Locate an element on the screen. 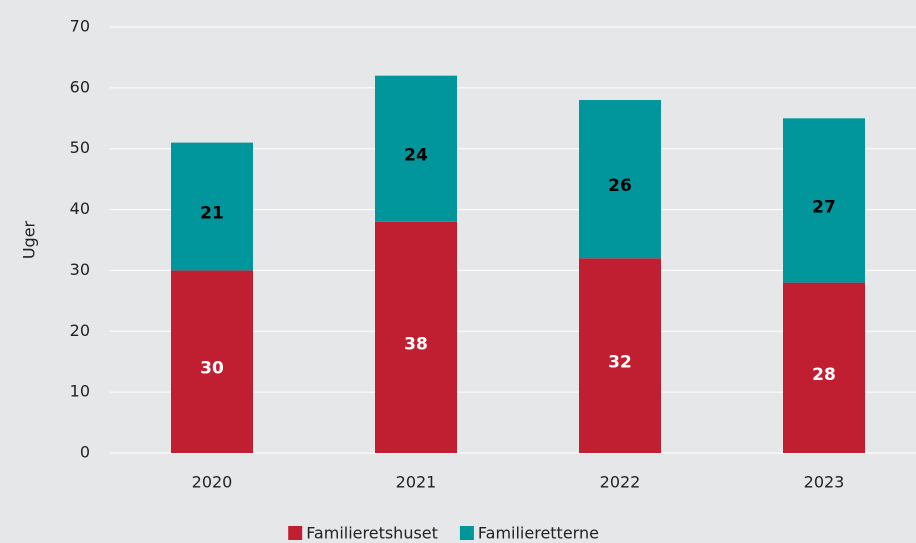 The image size is (916, 543). x-tick-label: 2021 is located at coordinates (416, 482).